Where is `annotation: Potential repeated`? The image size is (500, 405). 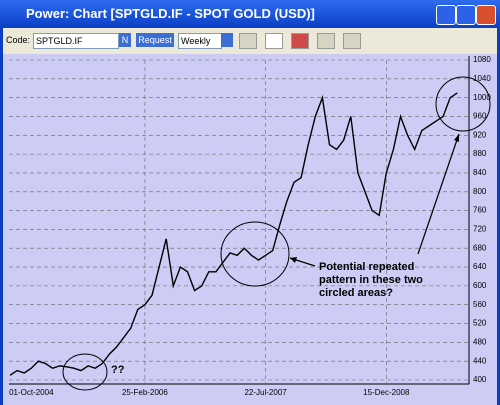 annotation: Potential repeated is located at coordinates (366, 267).